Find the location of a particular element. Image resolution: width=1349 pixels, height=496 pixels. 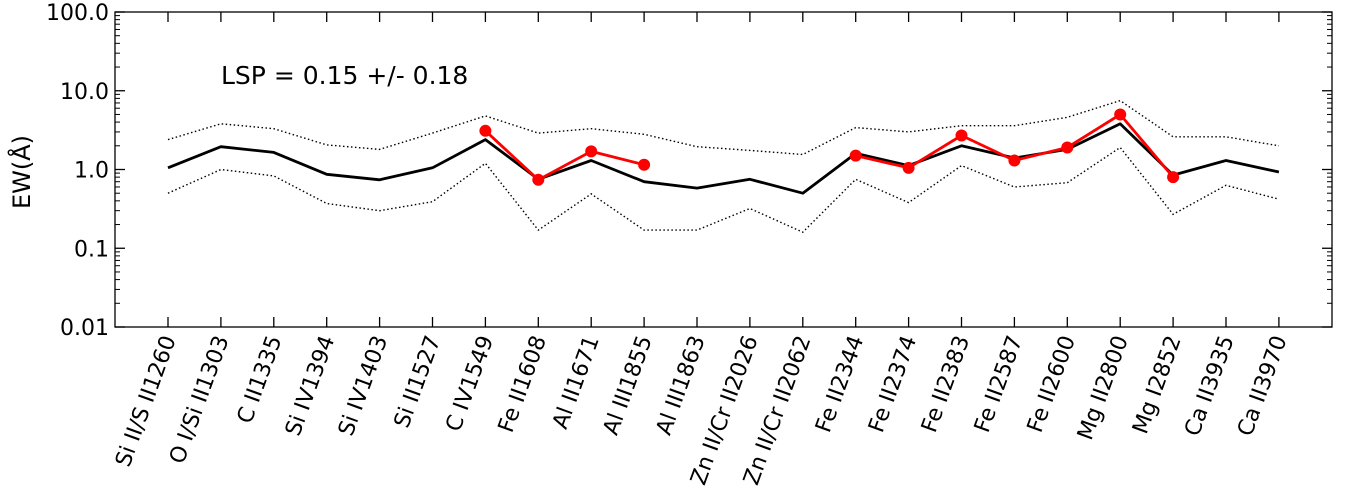

y-tick-label: 100.0 is located at coordinates (77, 13).